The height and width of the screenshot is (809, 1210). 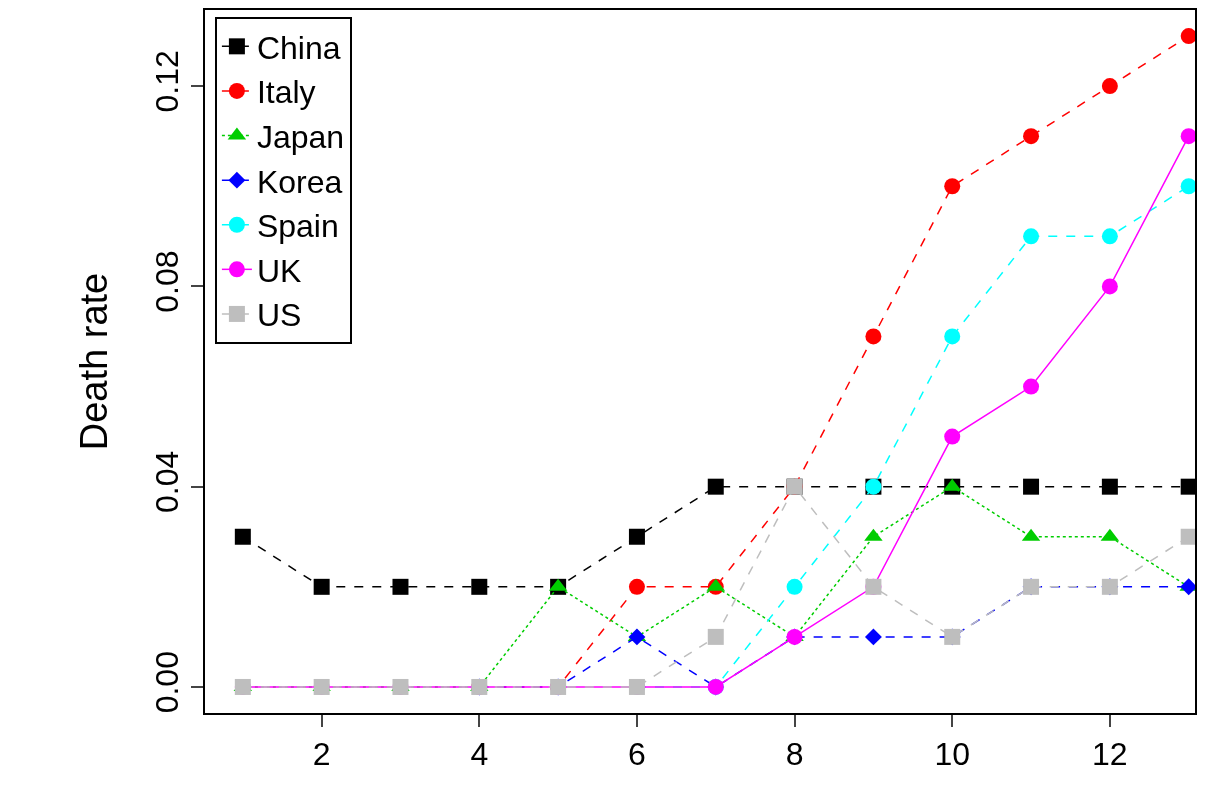 What do you see at coordinates (794, 754) in the screenshot?
I see `x-tick-label: 8` at bounding box center [794, 754].